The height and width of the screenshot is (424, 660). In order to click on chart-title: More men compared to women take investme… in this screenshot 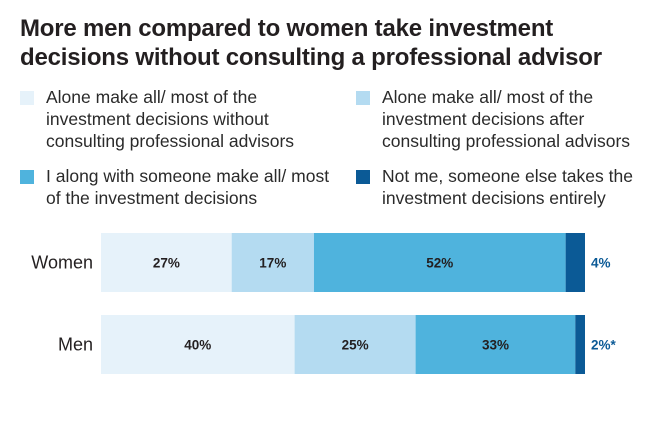, I will do `click(311, 43)`.